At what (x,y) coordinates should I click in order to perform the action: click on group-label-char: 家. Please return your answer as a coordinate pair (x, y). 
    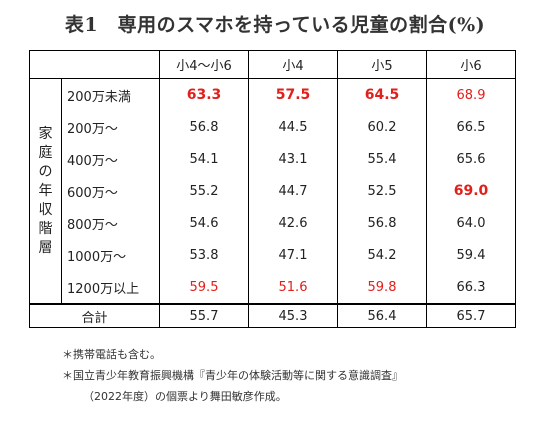
    Looking at the image, I should click on (45, 133).